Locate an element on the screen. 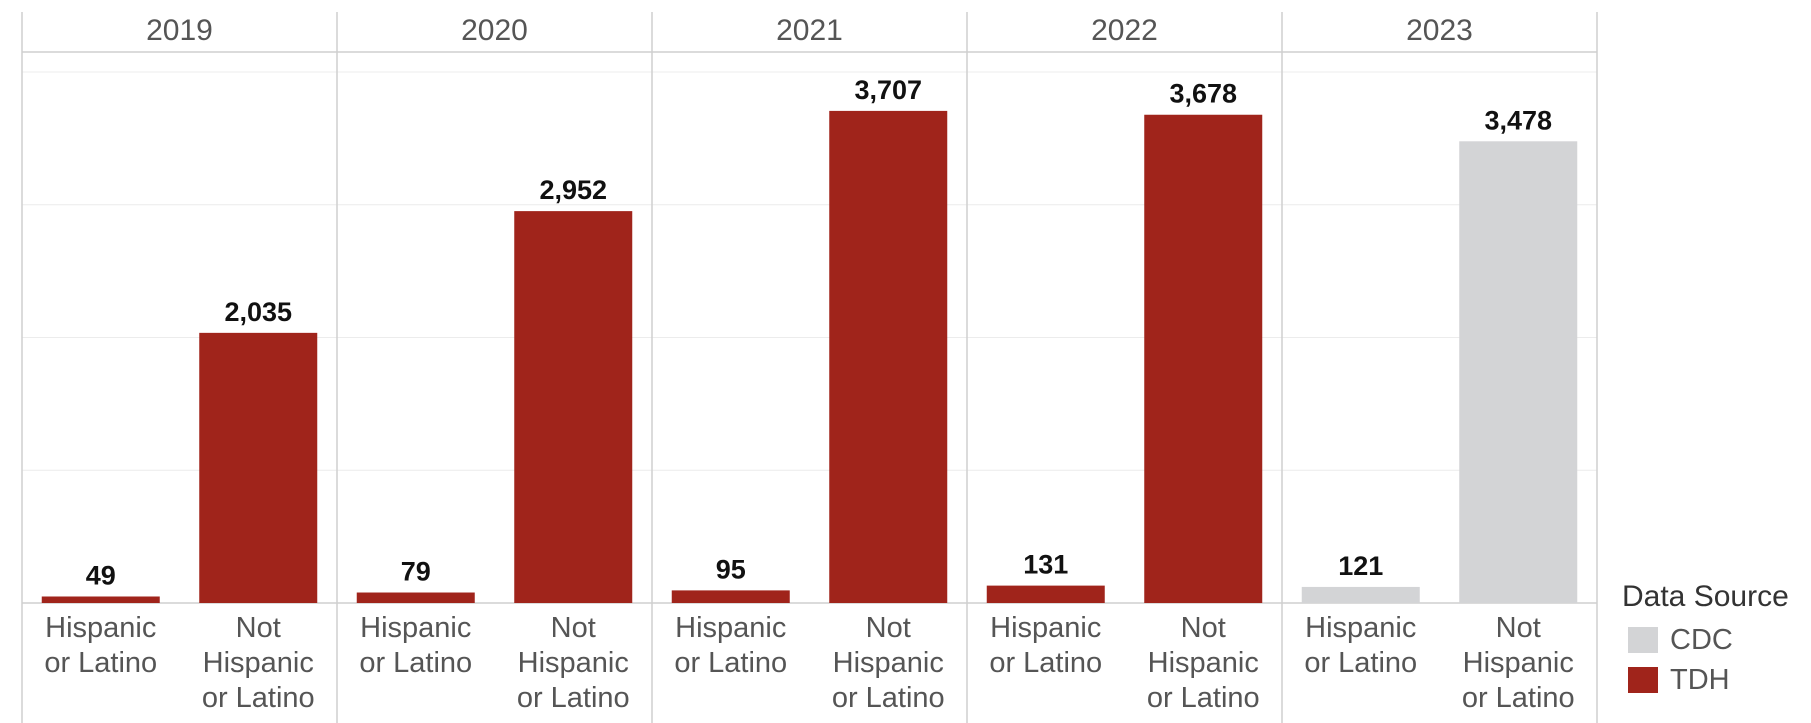 The image size is (1811, 723). legend-label-tdh: TDH is located at coordinates (1700, 679).